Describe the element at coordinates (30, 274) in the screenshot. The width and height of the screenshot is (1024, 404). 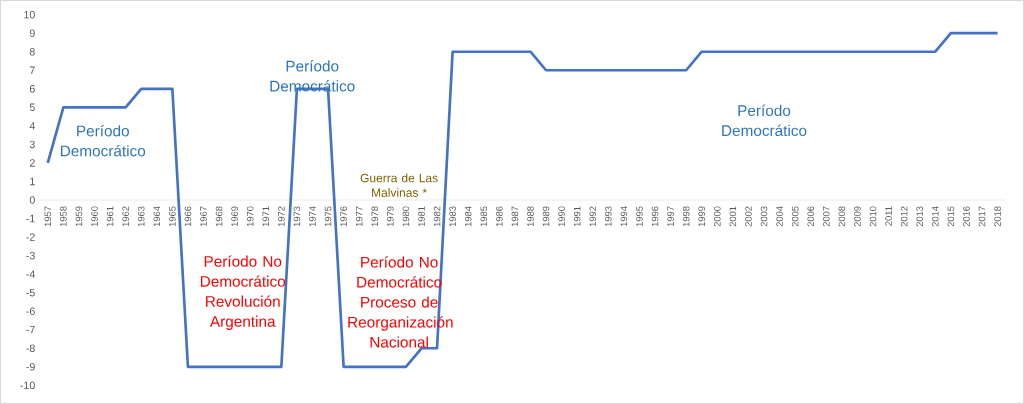
I see `y-tick-label: -4` at that location.